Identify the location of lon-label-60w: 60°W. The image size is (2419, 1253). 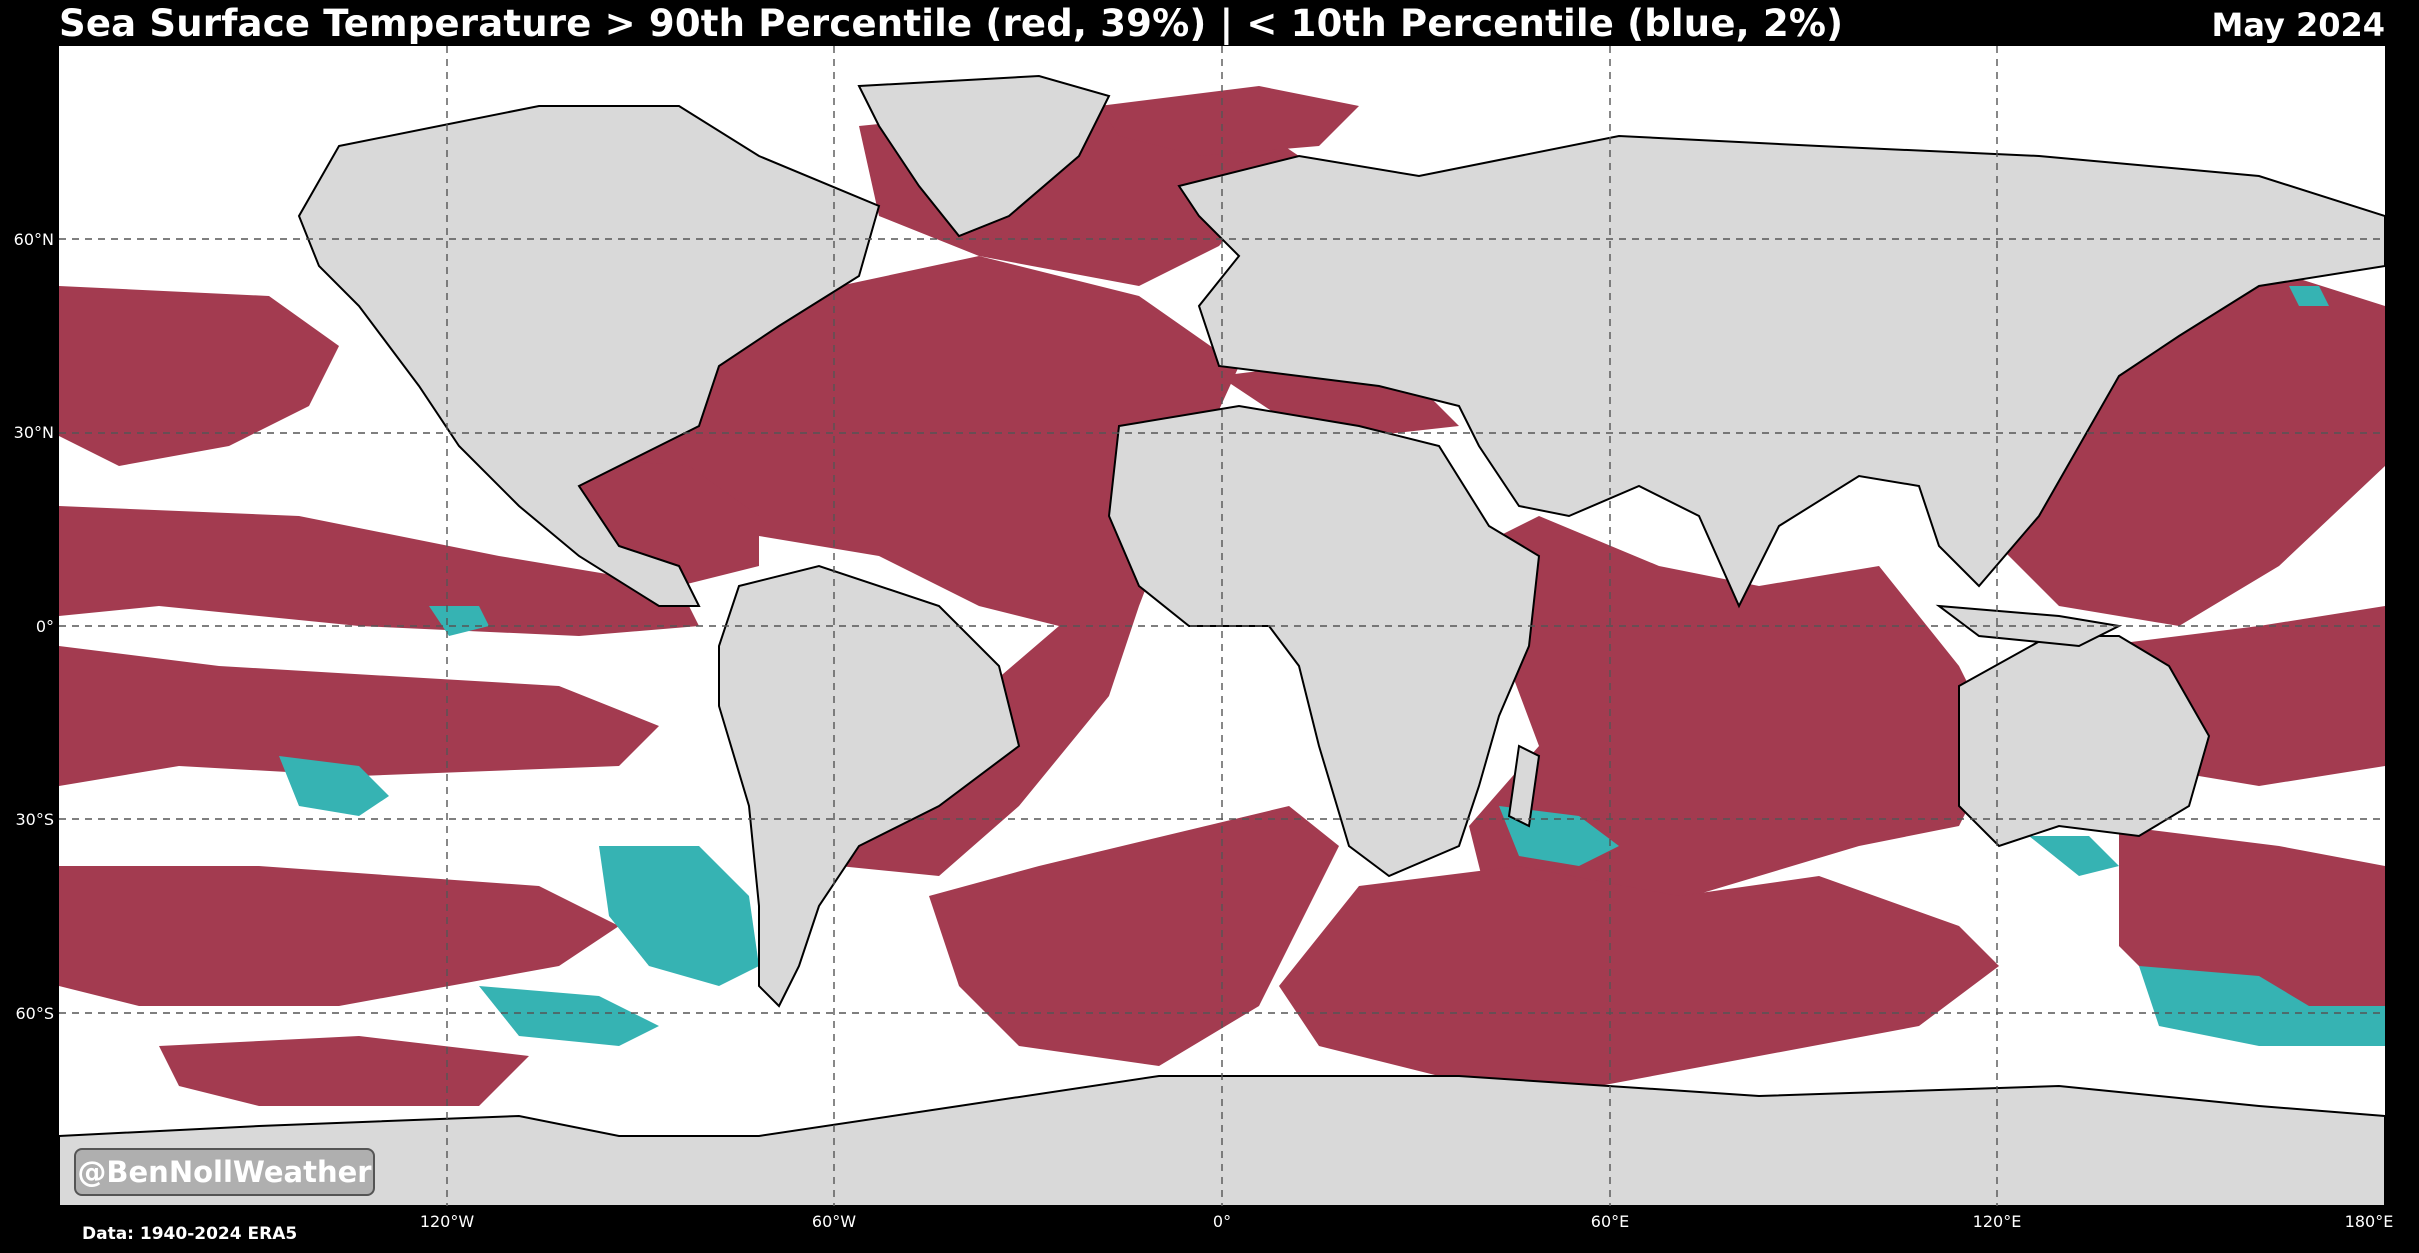
(834, 1221).